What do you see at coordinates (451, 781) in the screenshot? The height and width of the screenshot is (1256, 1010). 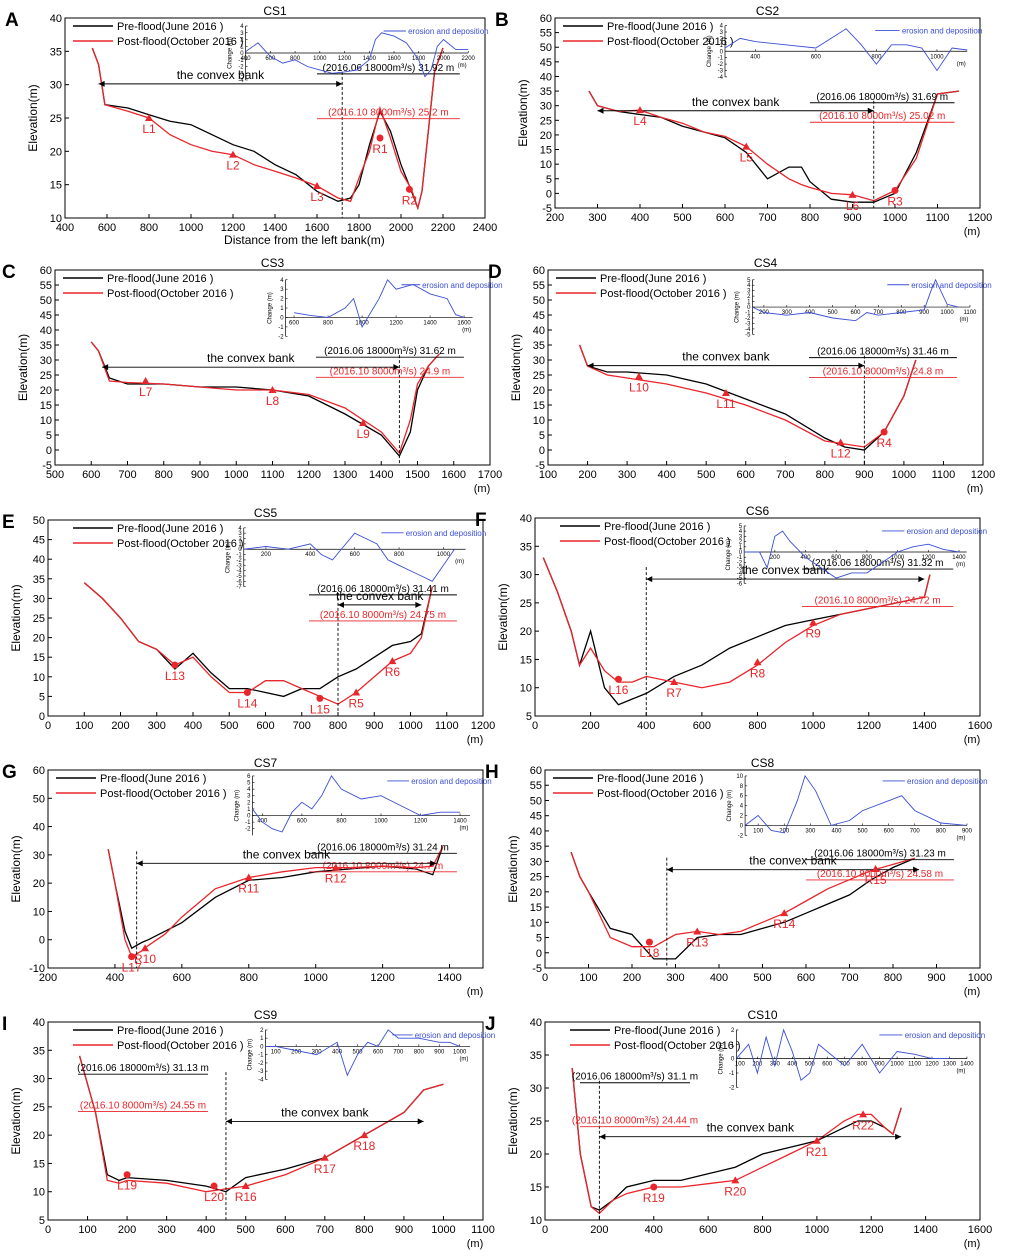 I see `inset-legend-label-G: erosion and deposition` at bounding box center [451, 781].